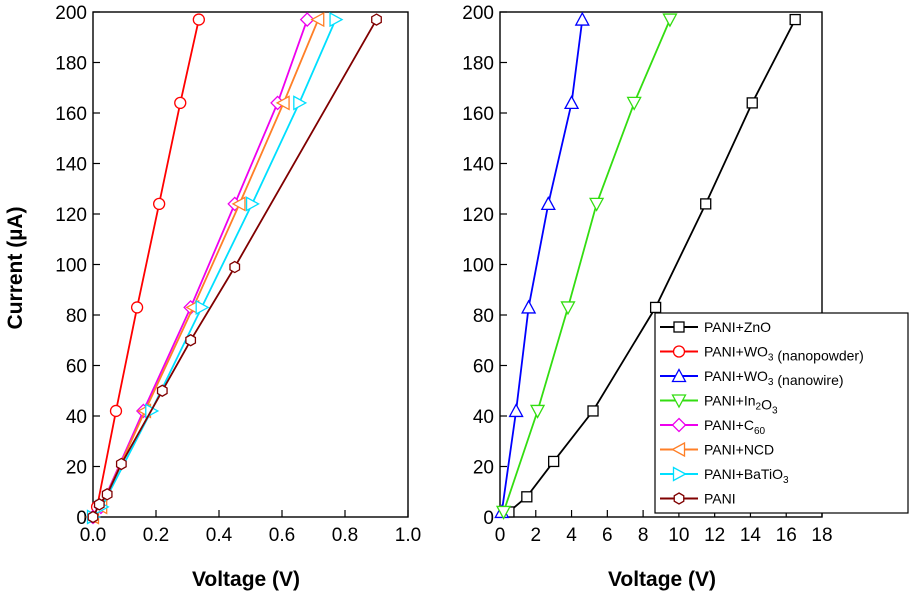 The image size is (909, 593). Describe the element at coordinates (712, 427) in the screenshot. I see `legend-item-pani-c60: PANI+C60` at that location.